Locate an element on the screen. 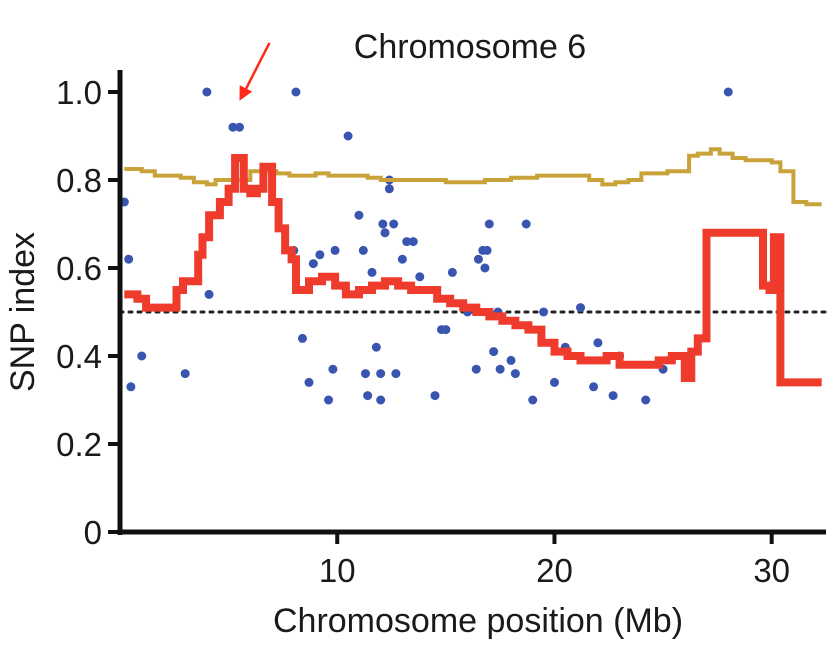  y-tick-label: 0.2 is located at coordinates (79, 444).